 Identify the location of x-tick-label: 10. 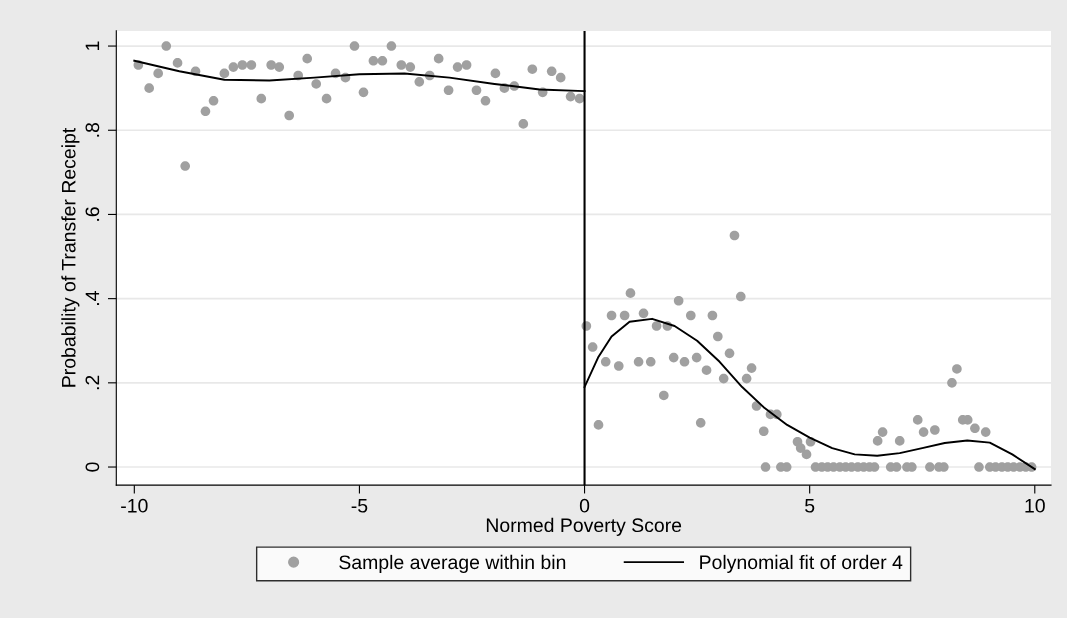
(1035, 505).